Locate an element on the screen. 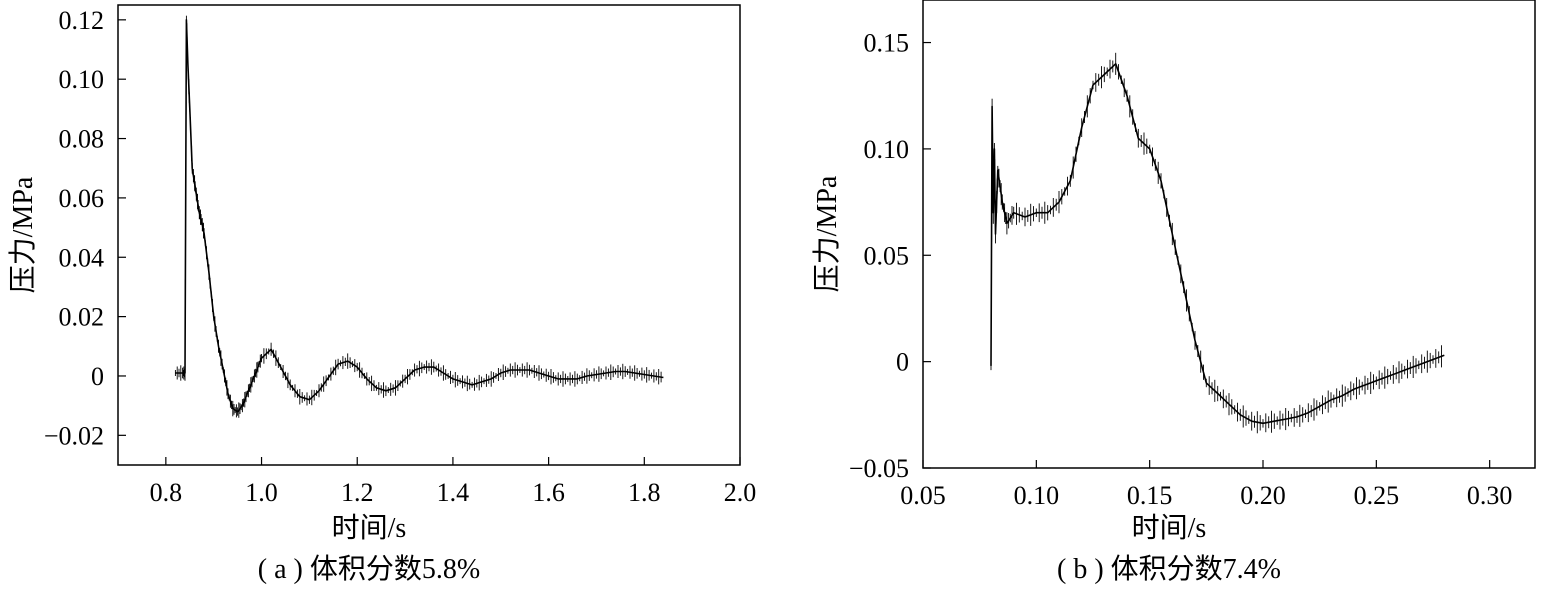 This screenshot has width=1548, height=591. x-tick-label: 0.10 is located at coordinates (1037, 495).